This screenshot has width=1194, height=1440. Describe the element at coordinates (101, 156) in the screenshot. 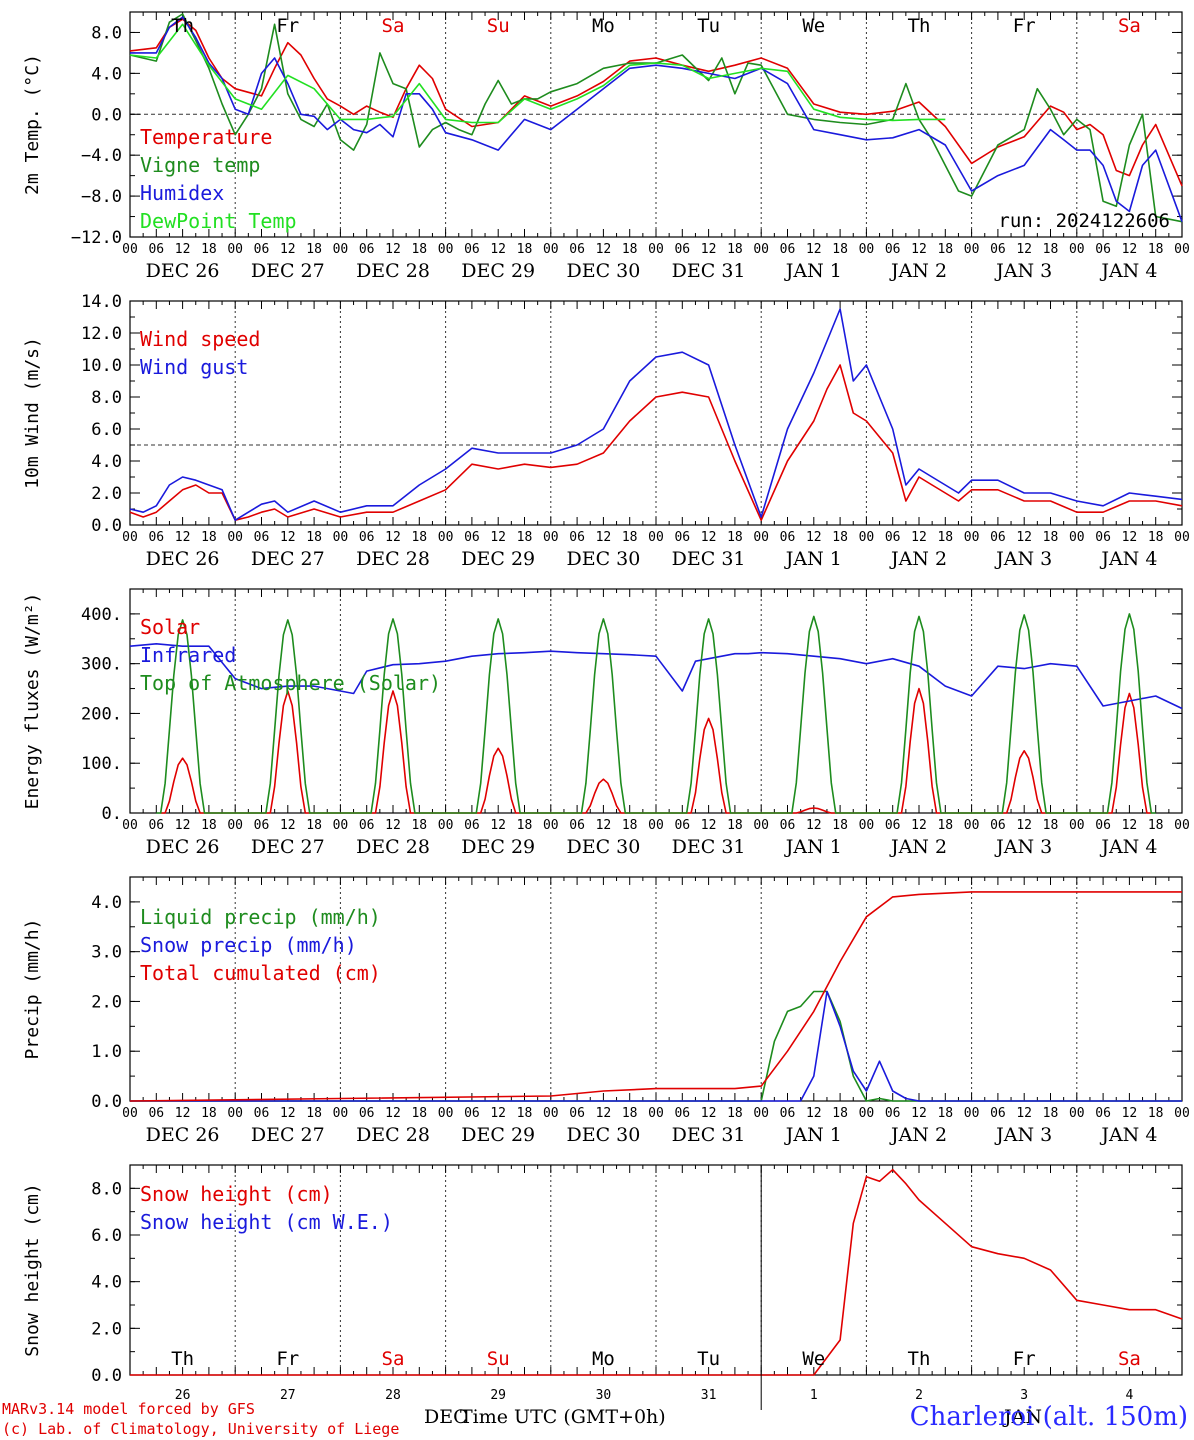

I see `y-tick-label: −4.0` at that location.